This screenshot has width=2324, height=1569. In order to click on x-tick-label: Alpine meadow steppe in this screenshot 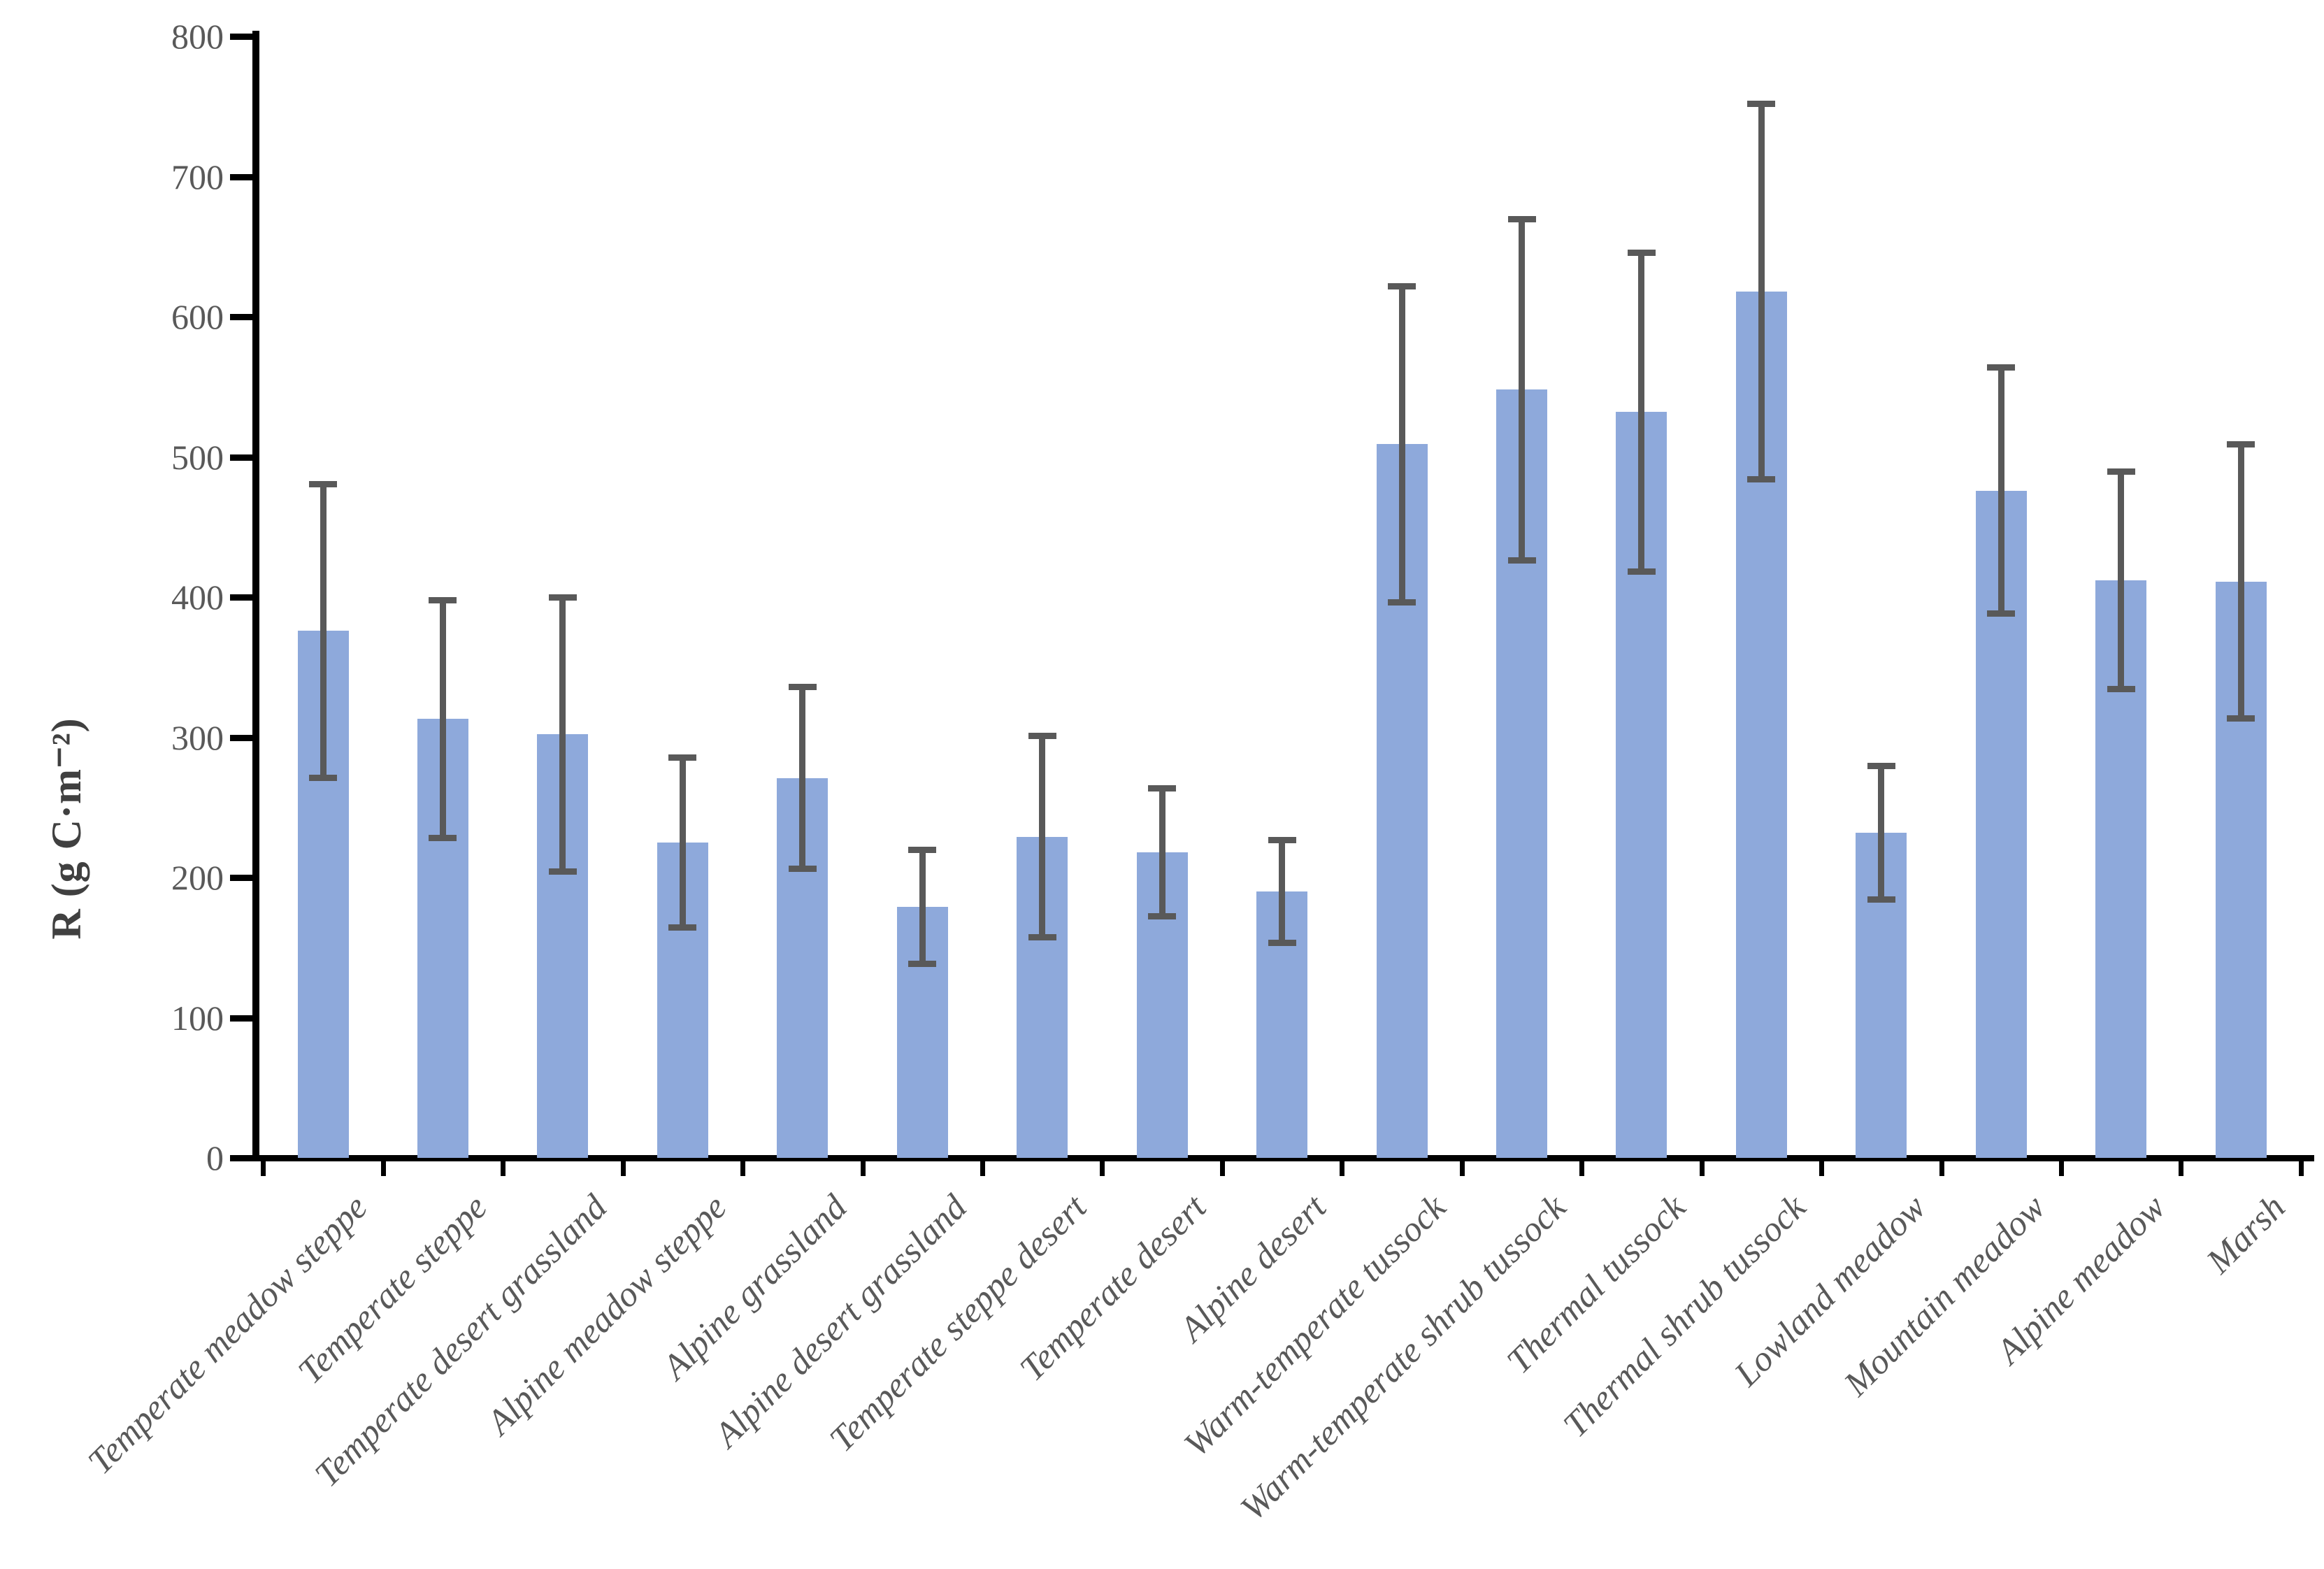, I will do `click(607, 1314)`.